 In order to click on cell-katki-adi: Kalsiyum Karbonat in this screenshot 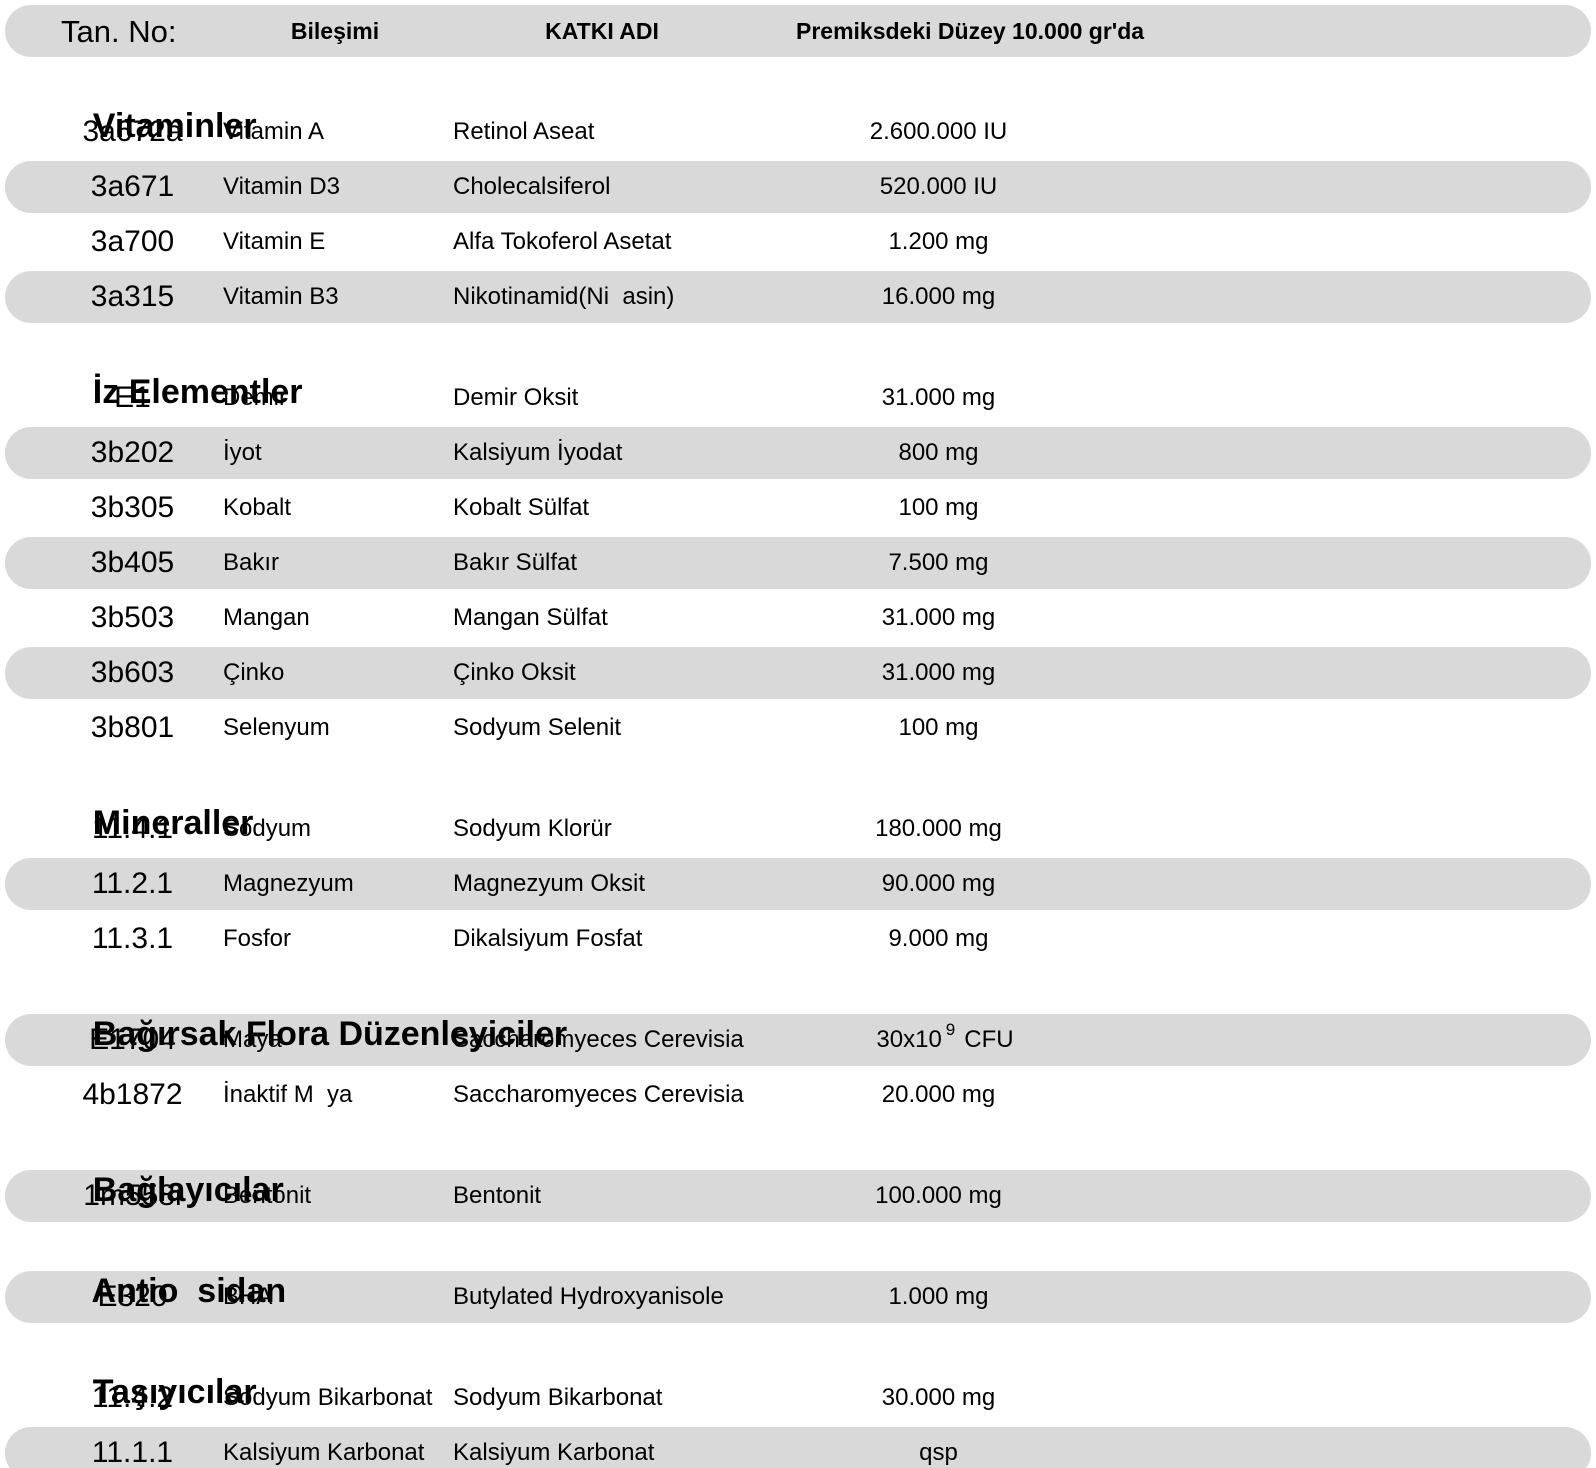, I will do `click(554, 1452)`.